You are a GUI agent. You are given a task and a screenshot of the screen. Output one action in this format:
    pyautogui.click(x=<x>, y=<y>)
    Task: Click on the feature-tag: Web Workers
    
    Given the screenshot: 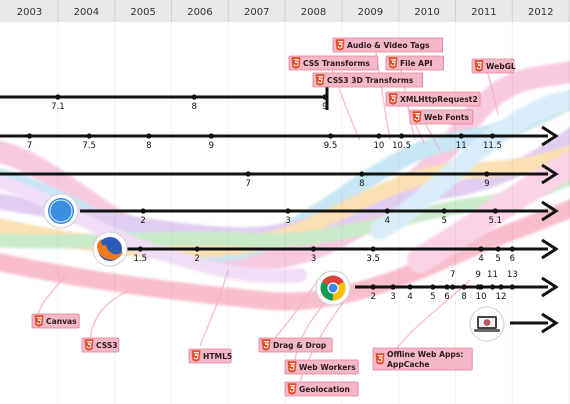 What is the action you would take?
    pyautogui.click(x=321, y=367)
    